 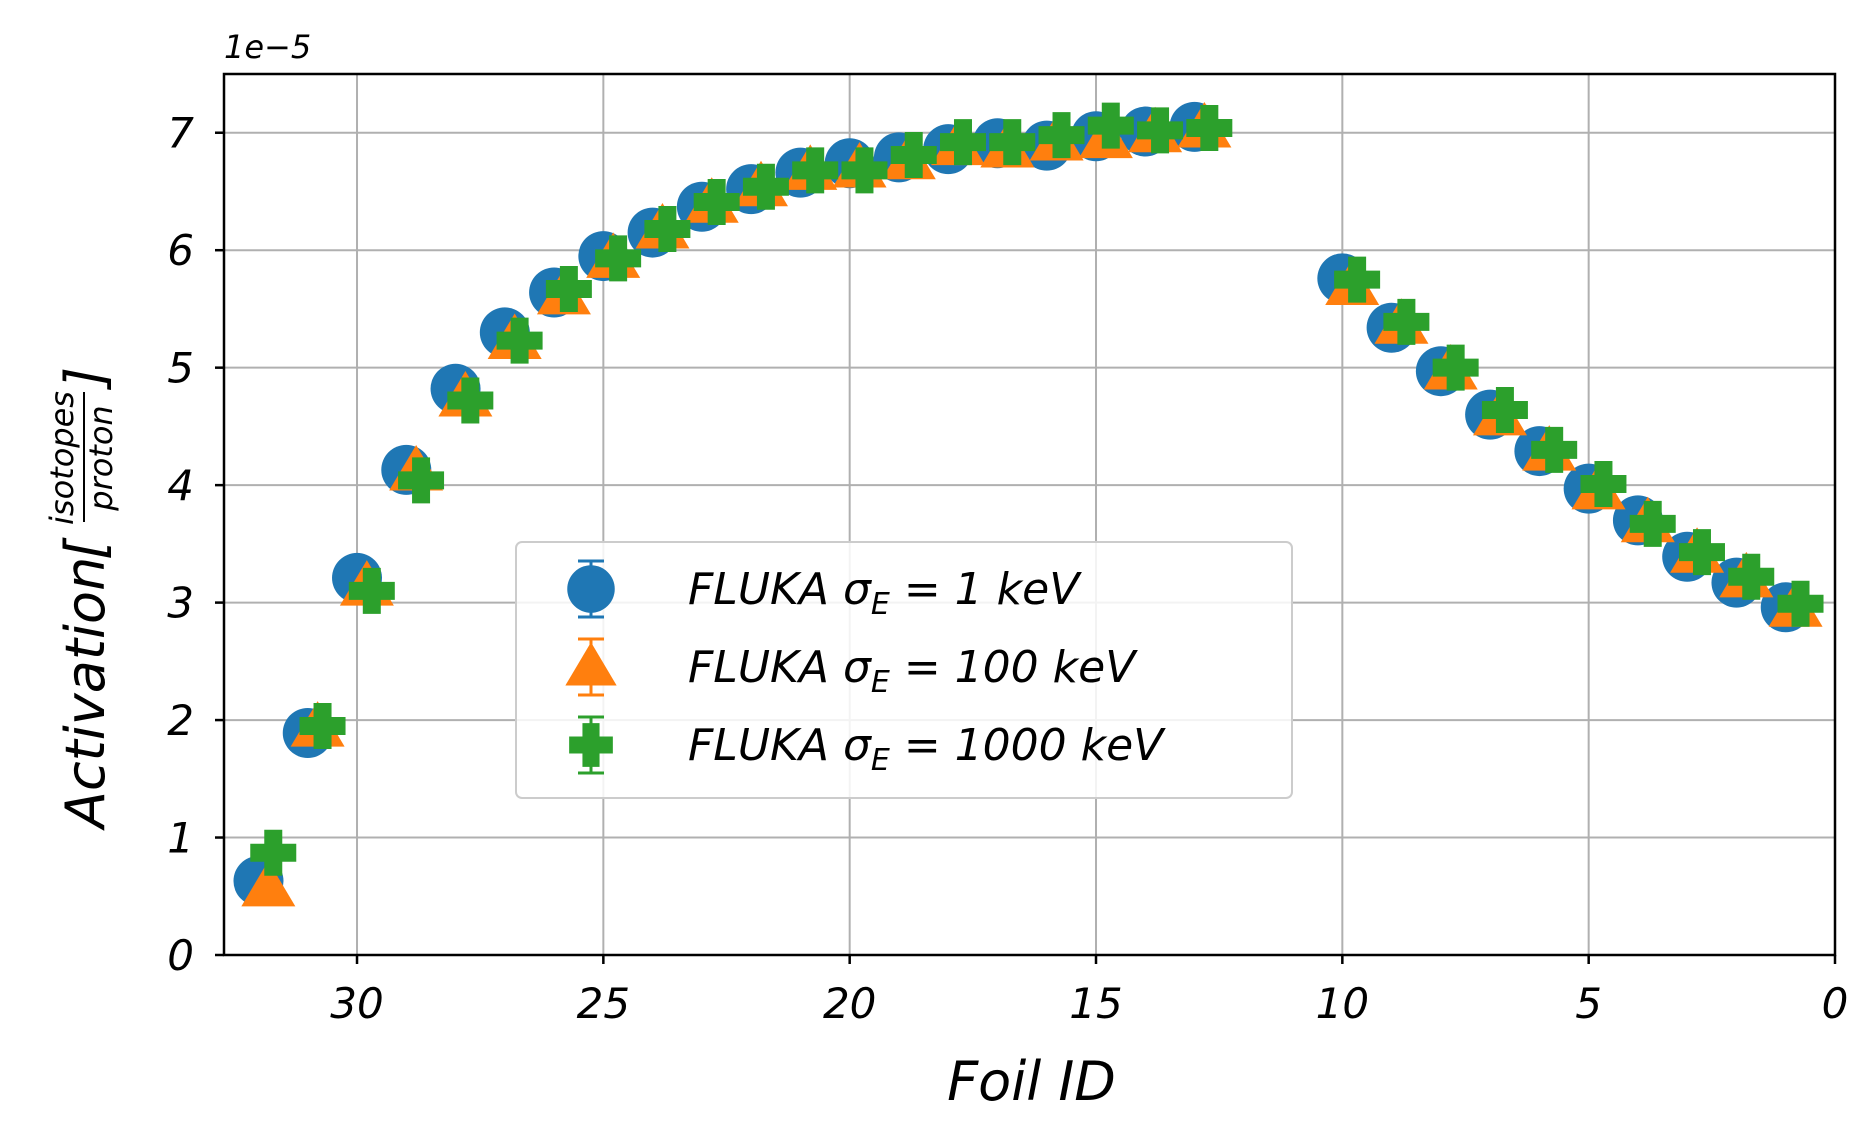 I want to click on legend-entry: FLUKA σE = 1 keV, so click(x=824, y=590).